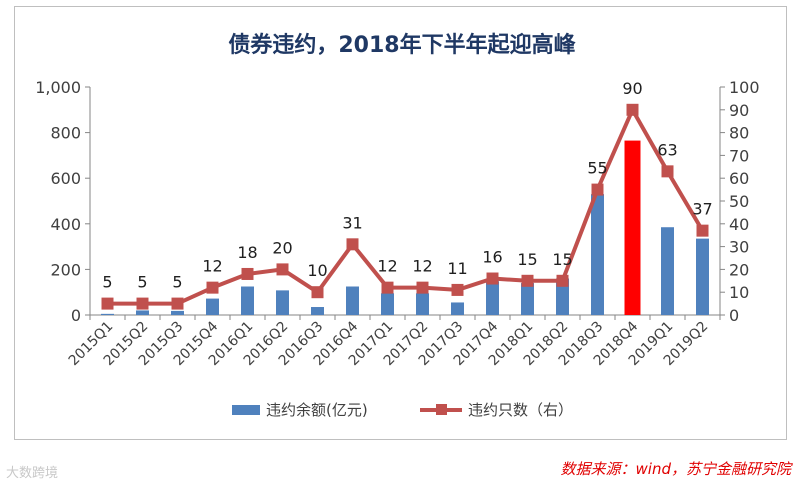 The width and height of the screenshot is (805, 489). Describe the element at coordinates (441, 409) in the screenshot. I see `legend-line-marker` at that location.